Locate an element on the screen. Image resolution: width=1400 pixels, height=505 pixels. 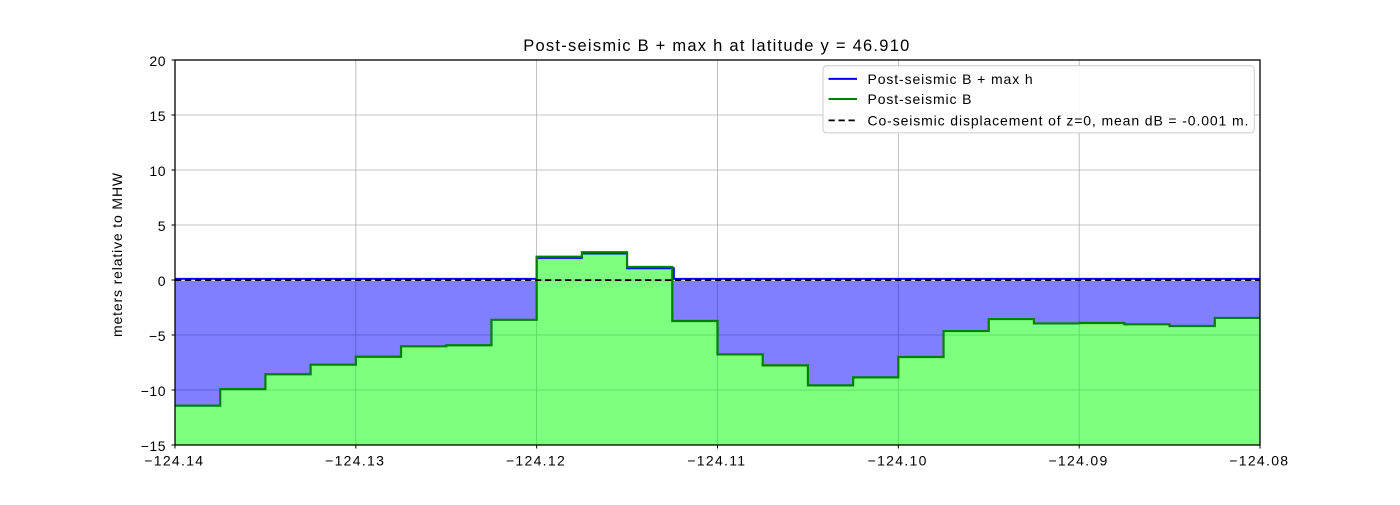
svg-text: −124.13 is located at coordinates (355, 460).